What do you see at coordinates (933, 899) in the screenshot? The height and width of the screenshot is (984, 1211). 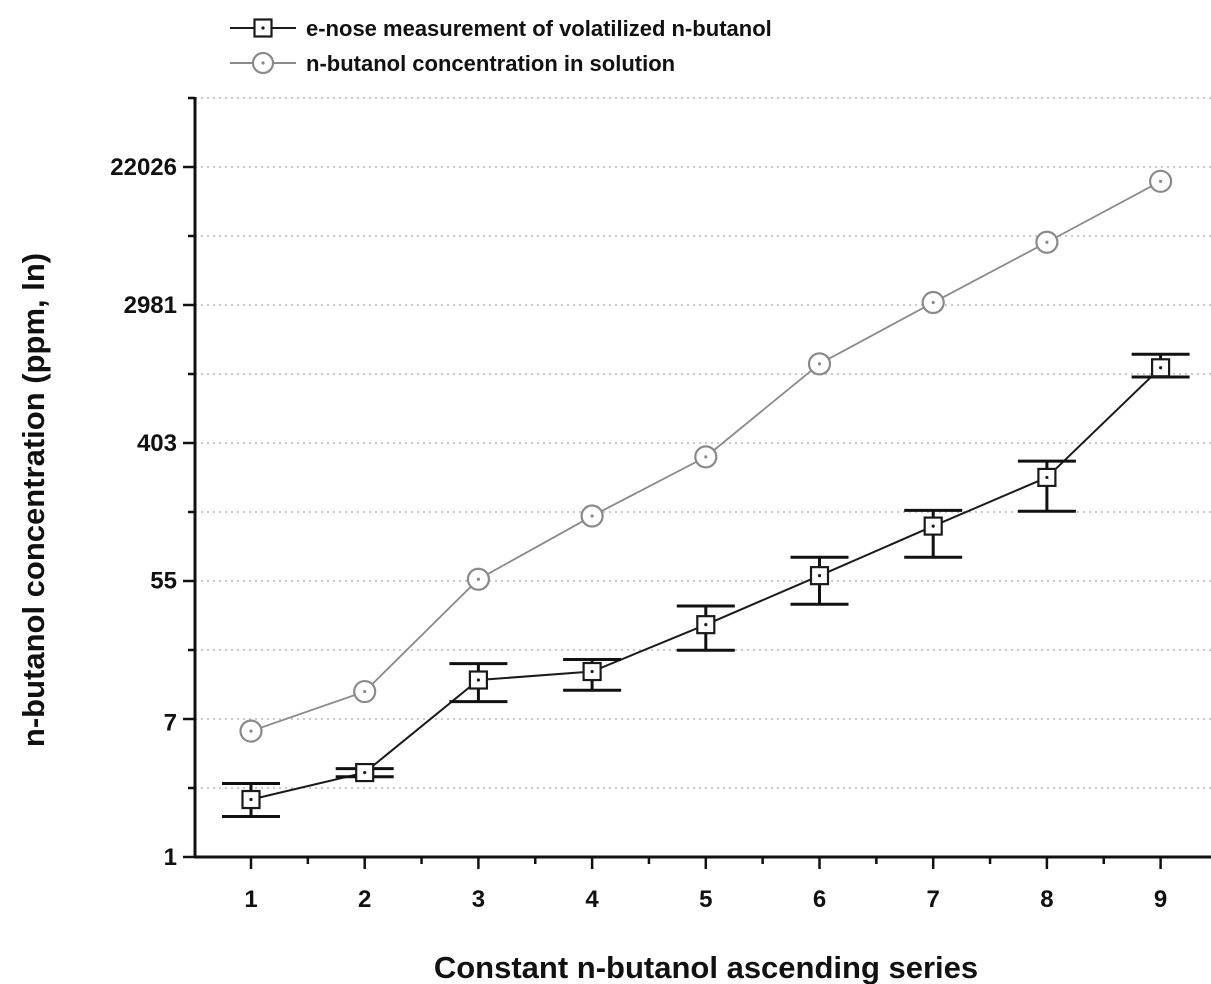 I see `x-tick-label: 7` at bounding box center [933, 899].